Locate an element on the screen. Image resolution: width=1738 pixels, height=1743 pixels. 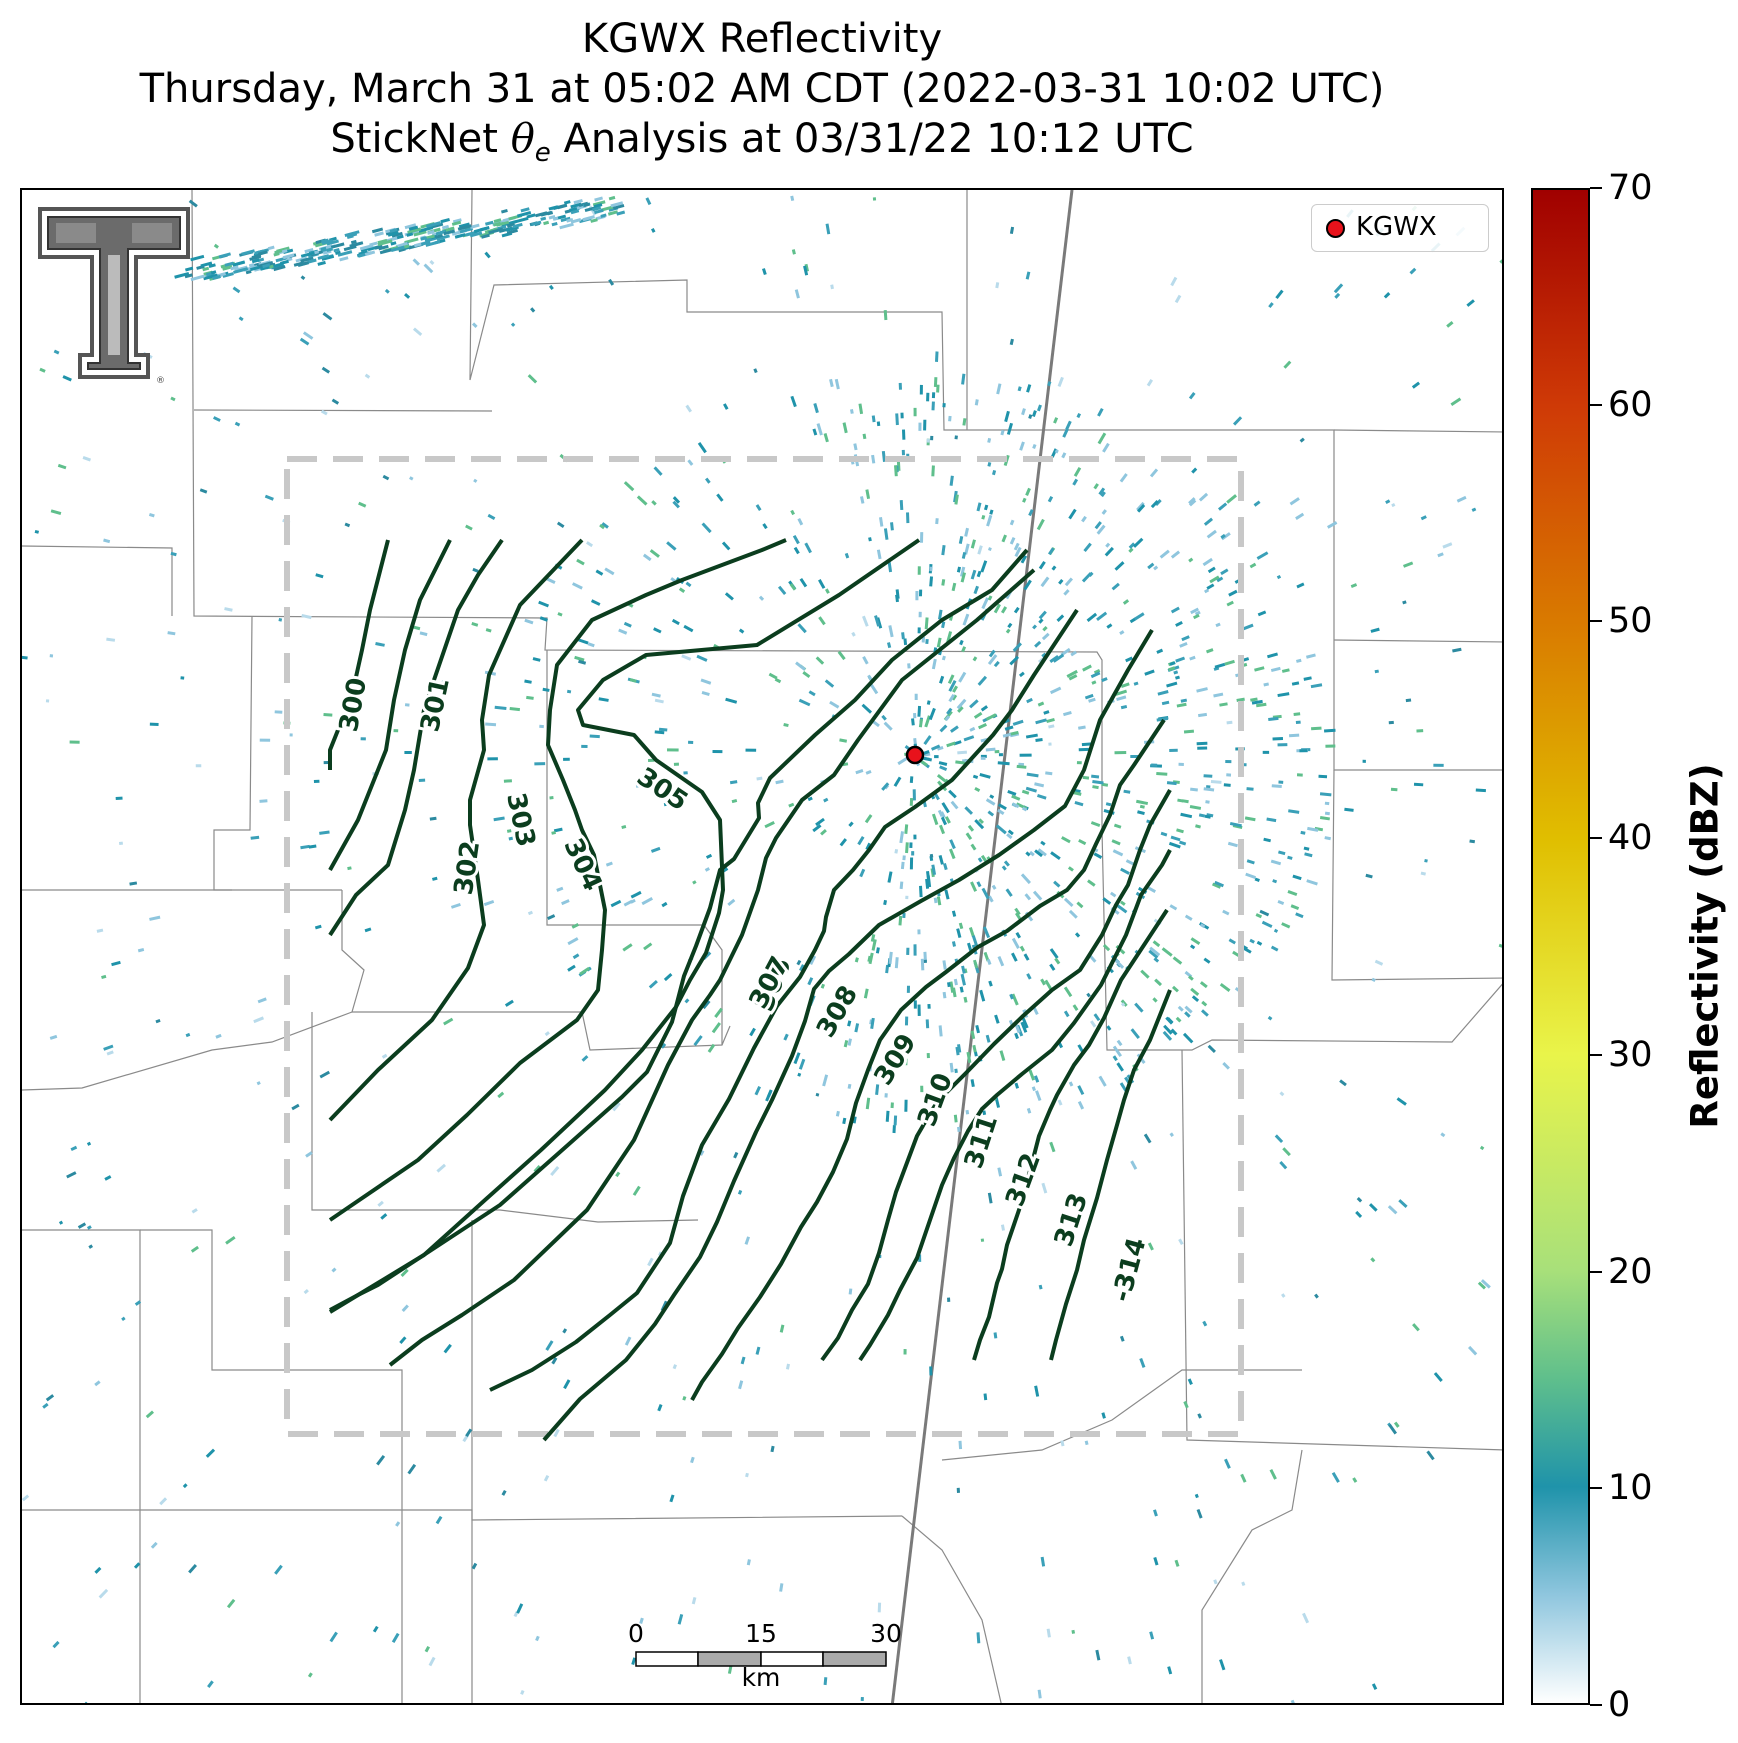
texas-tech-logo: ® is located at coordinates (114, 299).